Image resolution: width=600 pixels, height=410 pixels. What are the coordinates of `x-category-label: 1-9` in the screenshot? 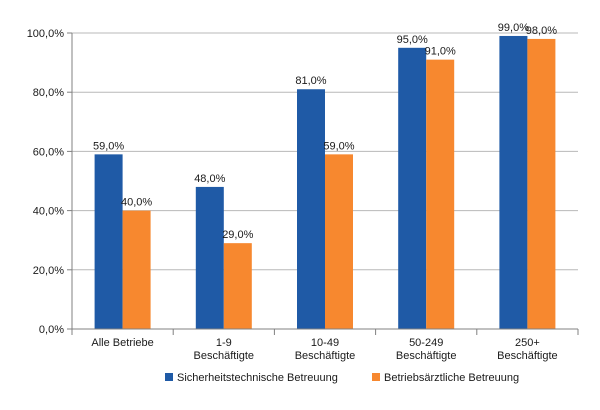 It's located at (224, 343).